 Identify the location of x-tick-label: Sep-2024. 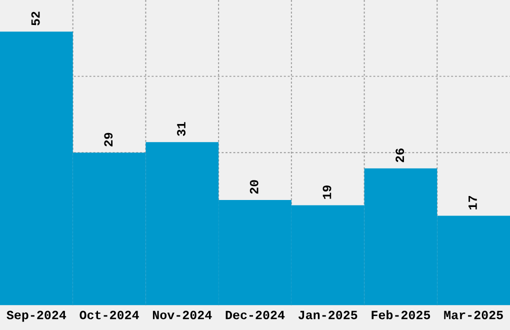
(36, 316).